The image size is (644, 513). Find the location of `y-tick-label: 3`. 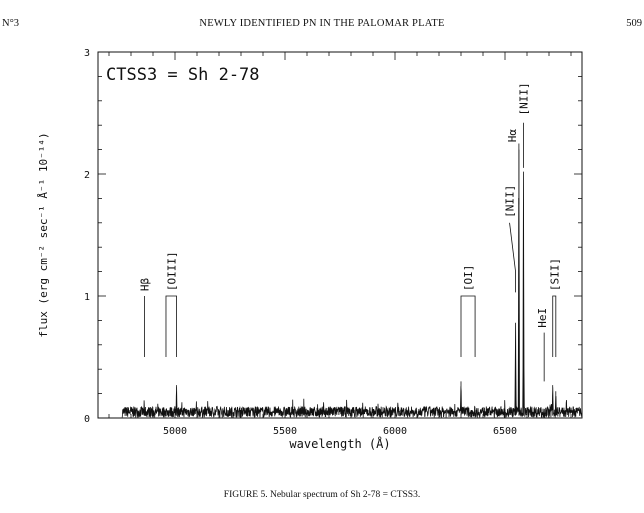

y-tick-label: 3 is located at coordinates (87, 53).